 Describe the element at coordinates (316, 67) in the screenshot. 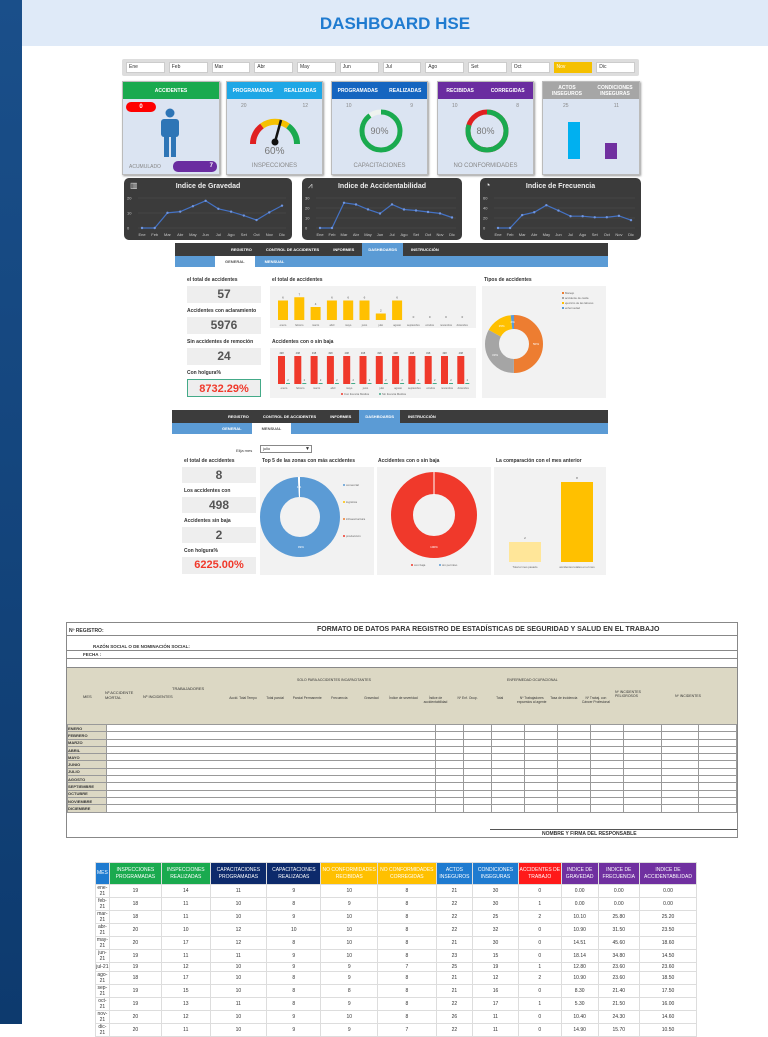

I see `month-button-may: May` at that location.